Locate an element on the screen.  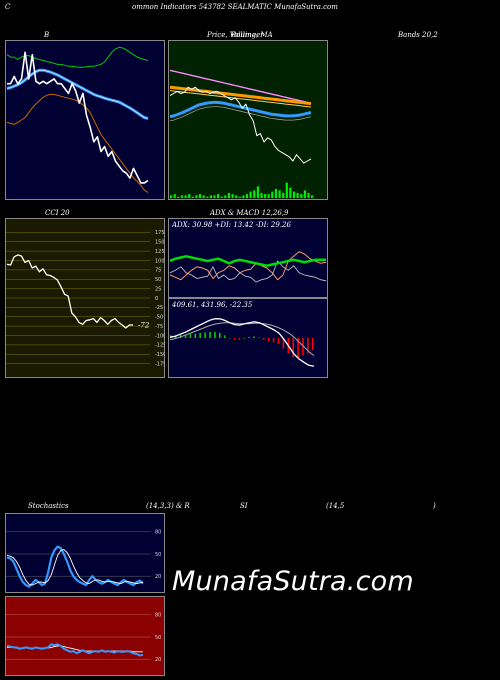
stochastics-chart: 80 50 20 is located at coordinates (85, 553).